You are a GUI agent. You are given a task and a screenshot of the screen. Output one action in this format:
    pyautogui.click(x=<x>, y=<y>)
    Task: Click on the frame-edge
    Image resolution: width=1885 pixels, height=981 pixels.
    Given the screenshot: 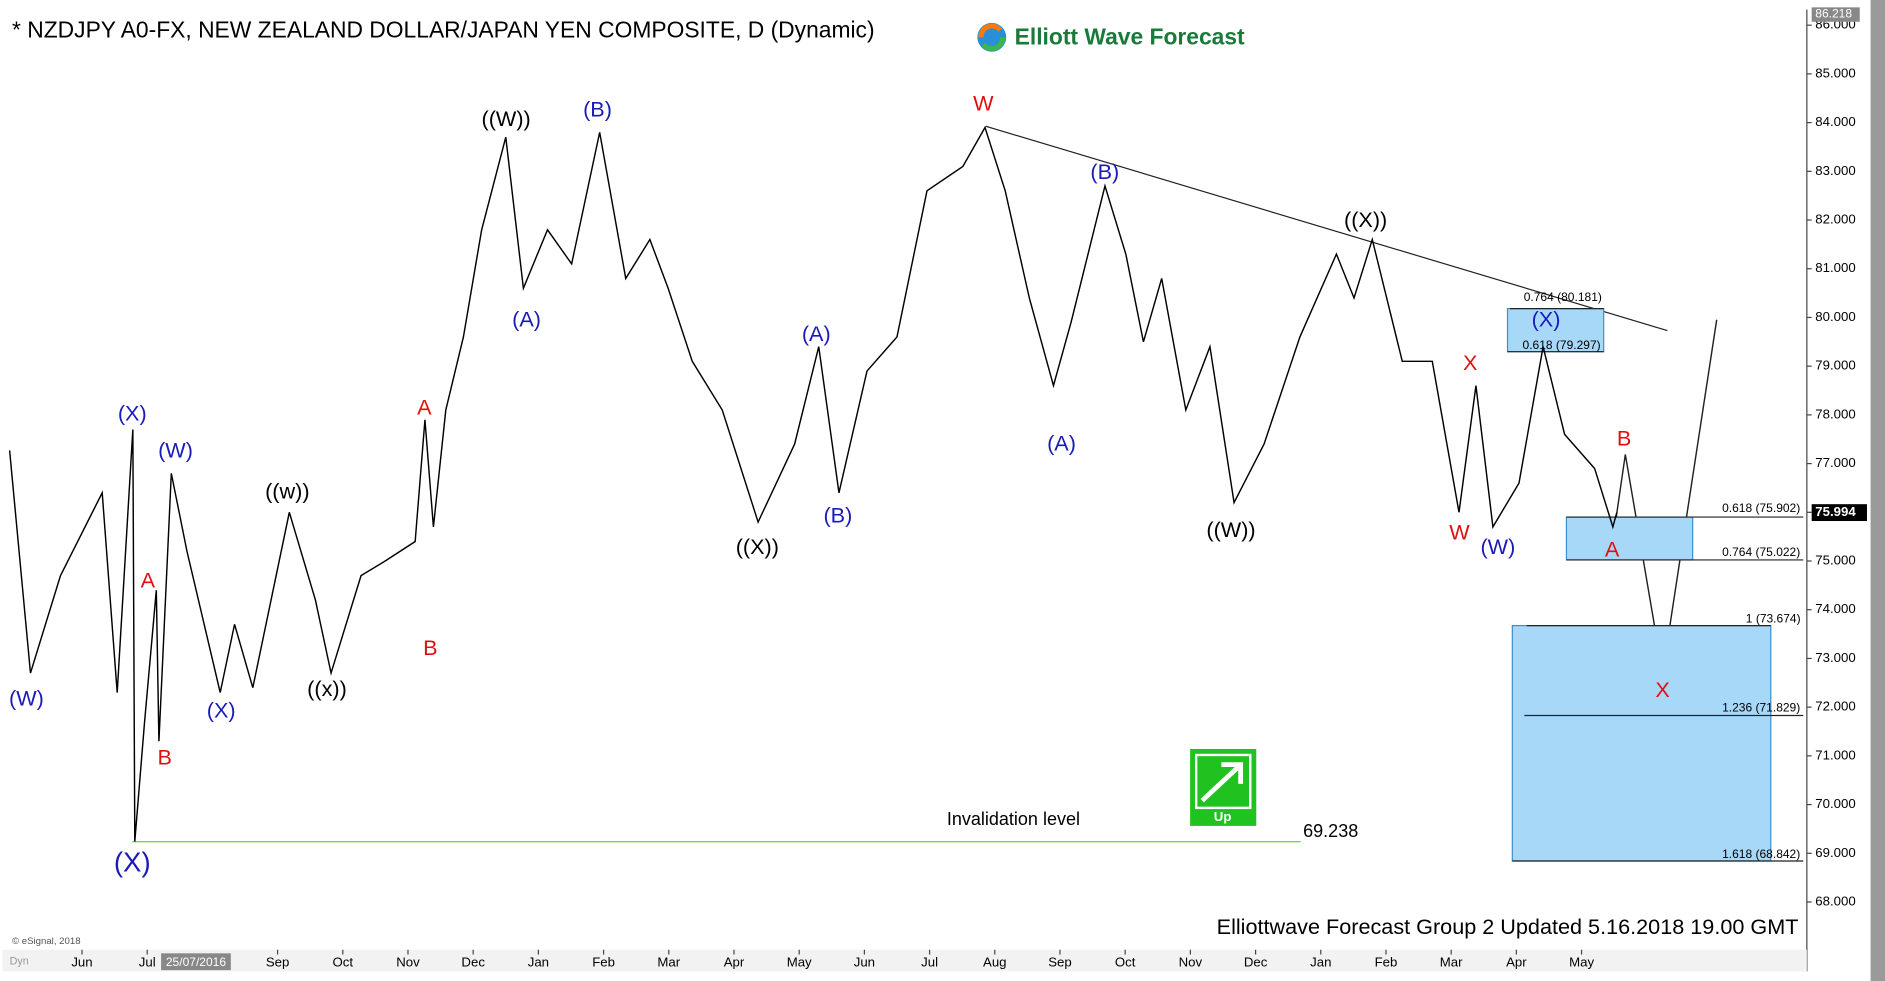 What is the action you would take?
    pyautogui.click(x=1877, y=490)
    